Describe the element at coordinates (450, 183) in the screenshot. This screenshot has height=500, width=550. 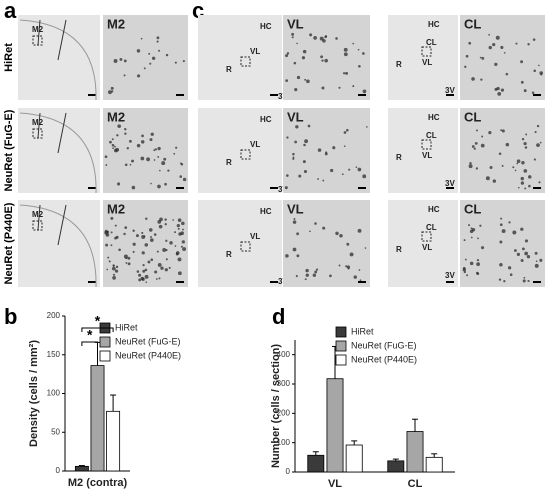
I see `section-label: 3V` at that location.